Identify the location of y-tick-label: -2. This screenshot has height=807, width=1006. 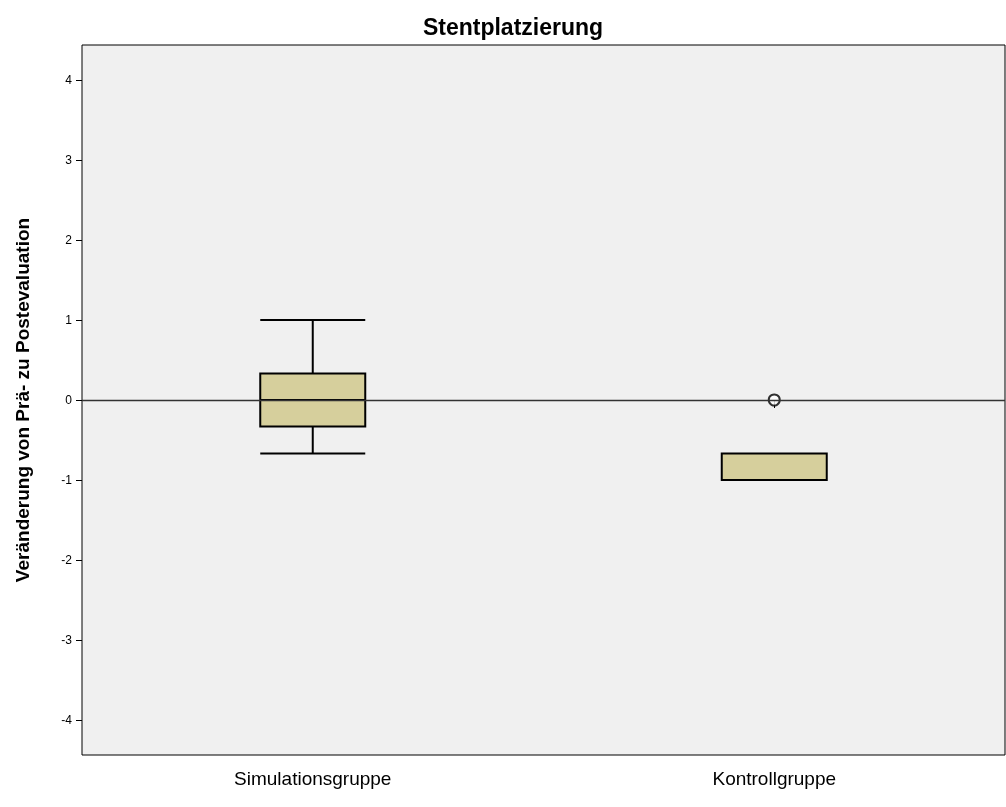
(67, 559).